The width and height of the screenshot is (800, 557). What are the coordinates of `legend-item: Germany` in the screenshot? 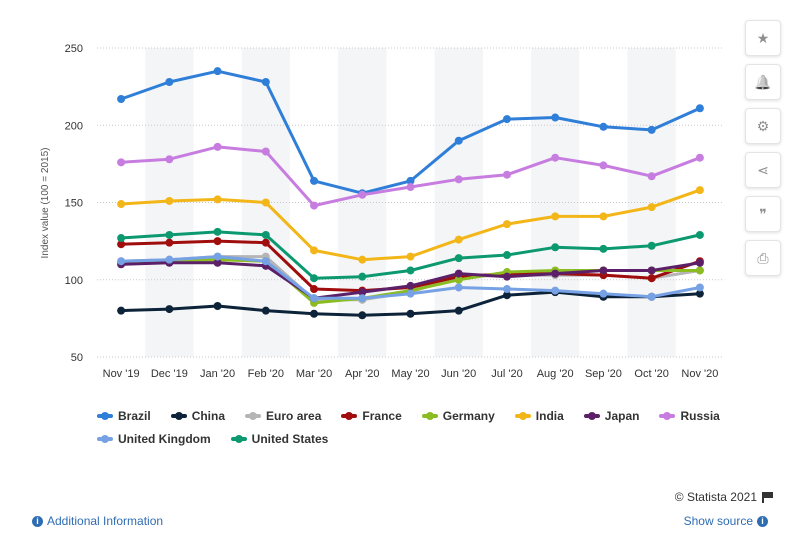 It's located at (458, 416).